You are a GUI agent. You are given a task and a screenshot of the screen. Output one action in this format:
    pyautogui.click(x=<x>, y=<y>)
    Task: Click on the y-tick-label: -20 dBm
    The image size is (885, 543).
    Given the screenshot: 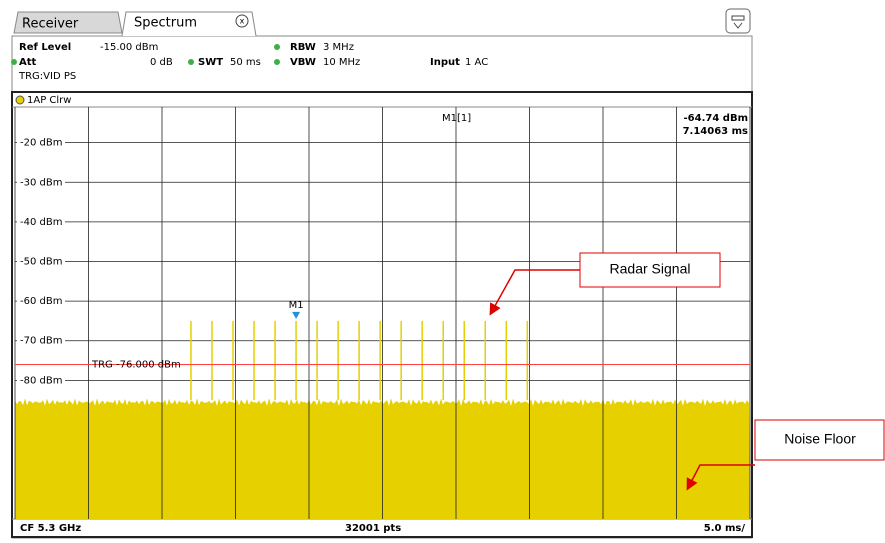 What is the action you would take?
    pyautogui.click(x=41, y=143)
    